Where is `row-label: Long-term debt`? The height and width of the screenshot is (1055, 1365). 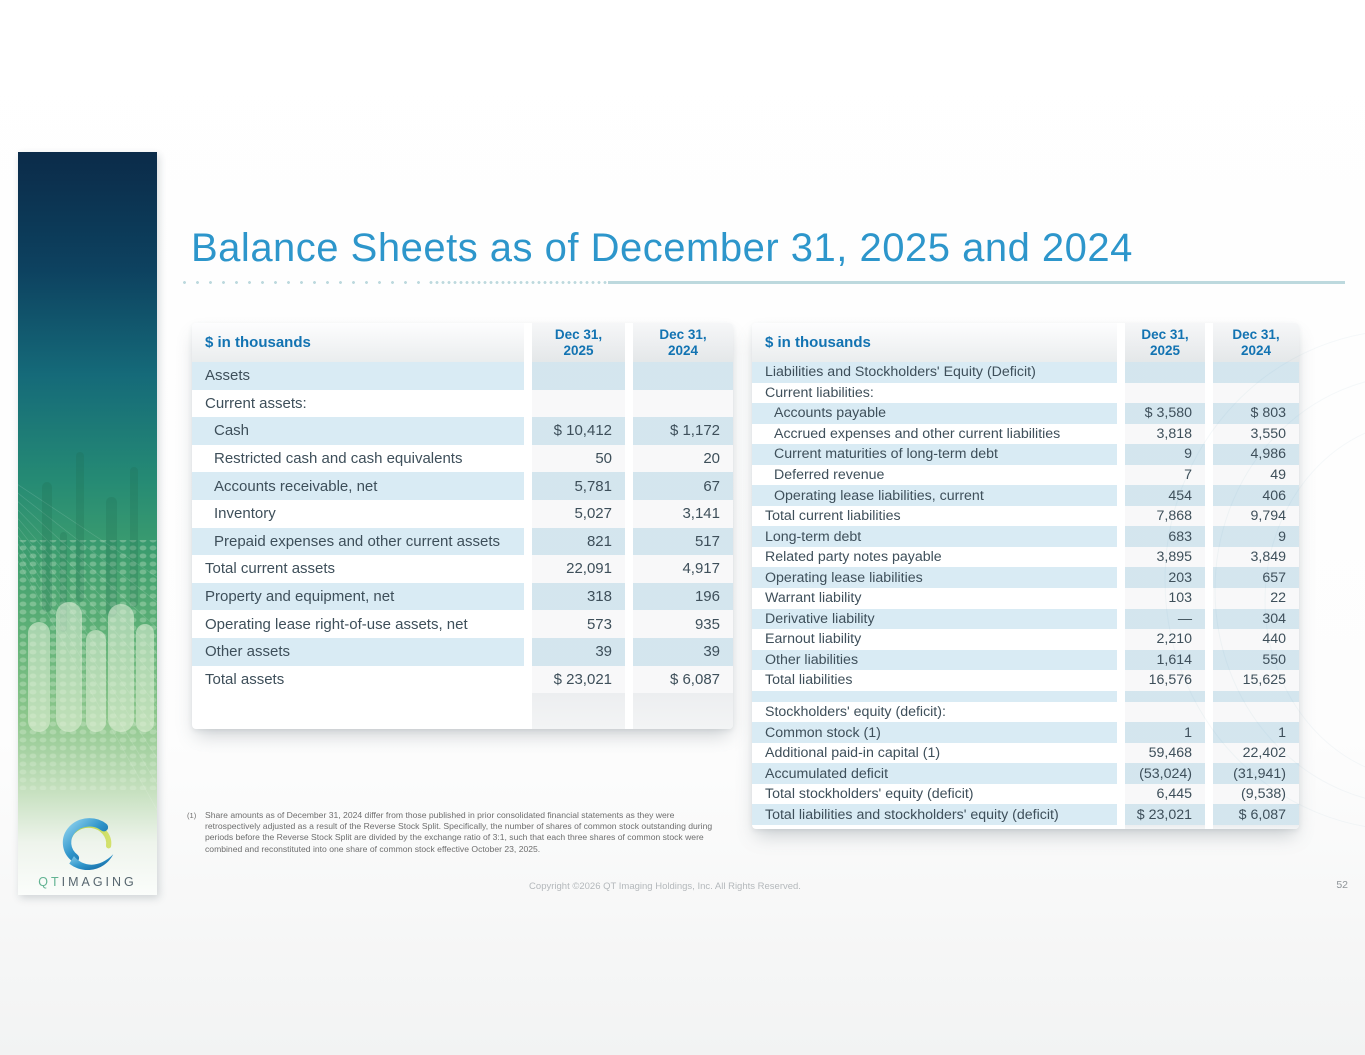
row-label: Long-term debt is located at coordinates (934, 536).